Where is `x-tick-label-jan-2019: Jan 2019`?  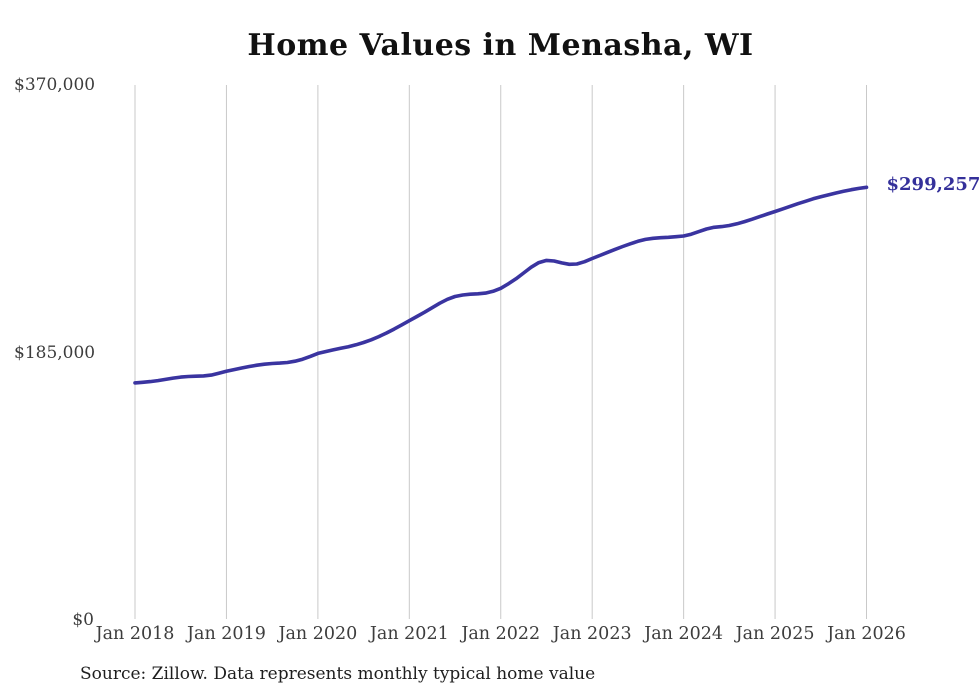
x-tick-label-jan-2019: Jan 2019 is located at coordinates (226, 634).